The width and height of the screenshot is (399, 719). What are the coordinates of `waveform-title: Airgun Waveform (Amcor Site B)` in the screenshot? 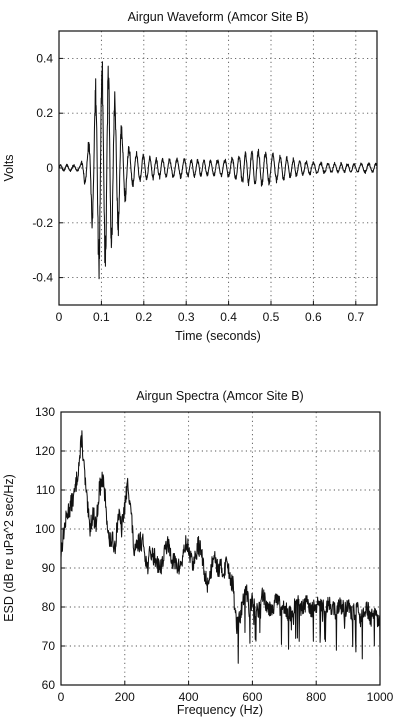 It's located at (218, 17).